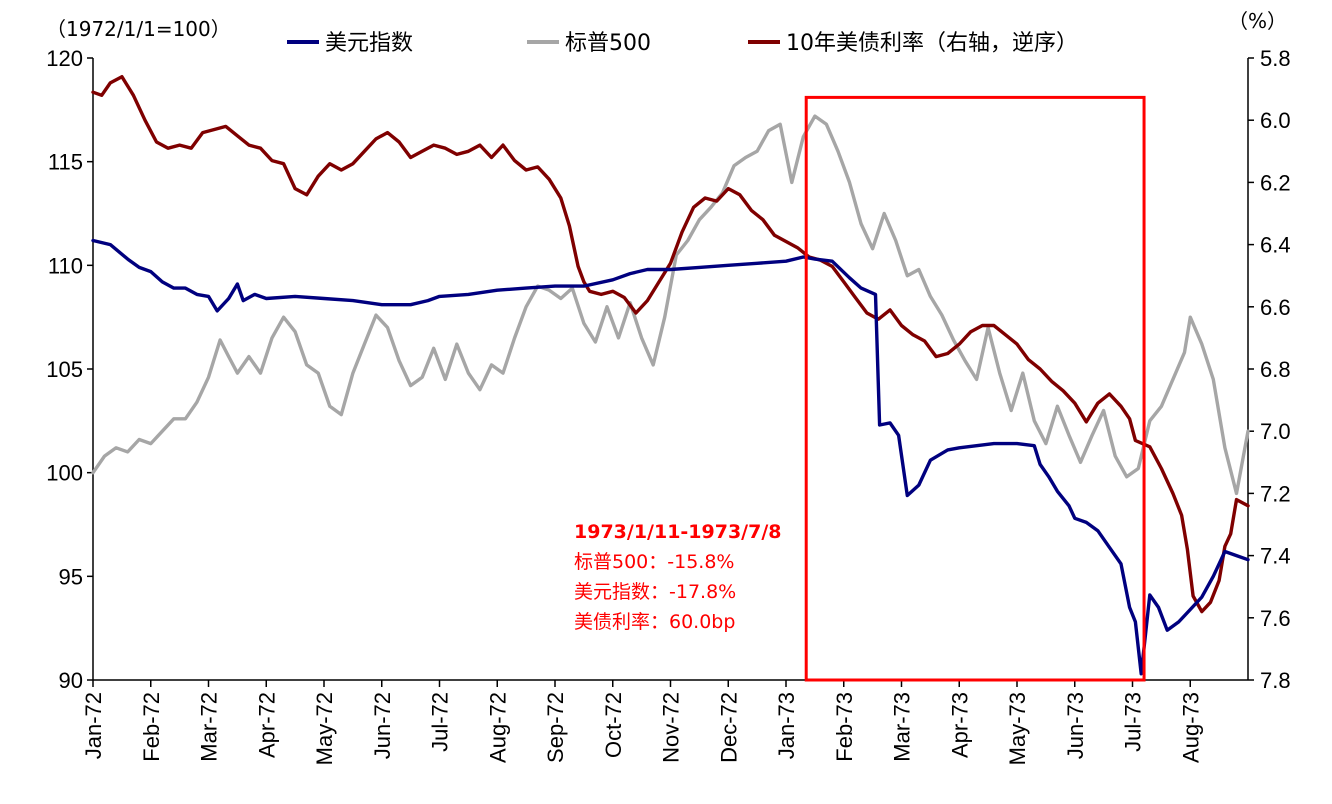 This screenshot has width=1332, height=804. I want to click on annotation-line-2: 美元指数：-17.8%, so click(655, 592).